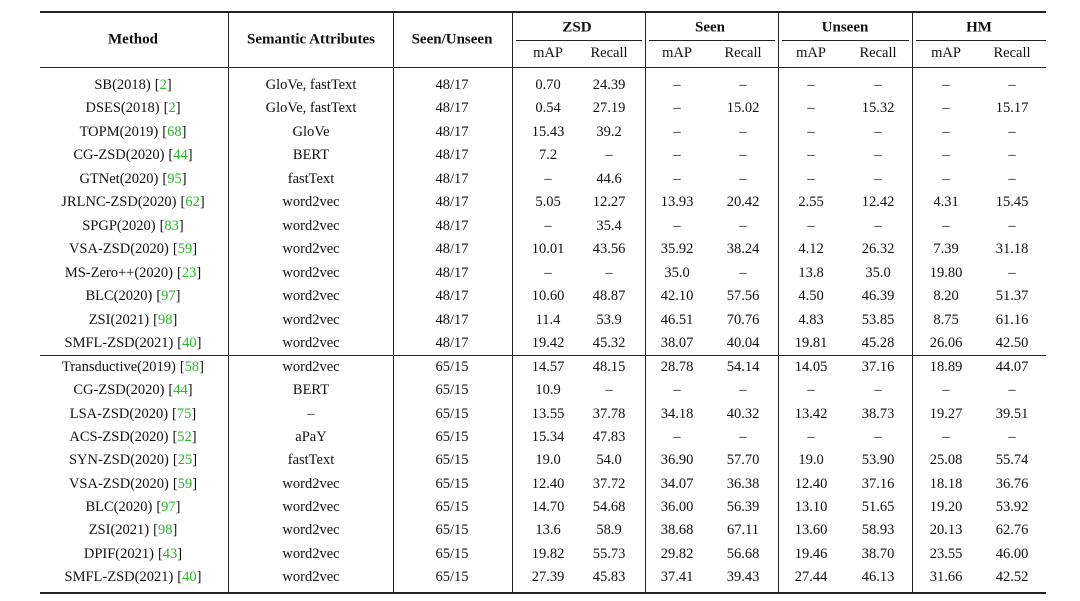 Image resolution: width=1080 pixels, height=601 pixels. What do you see at coordinates (185, 460) in the screenshot?
I see `citation: [25]` at bounding box center [185, 460].